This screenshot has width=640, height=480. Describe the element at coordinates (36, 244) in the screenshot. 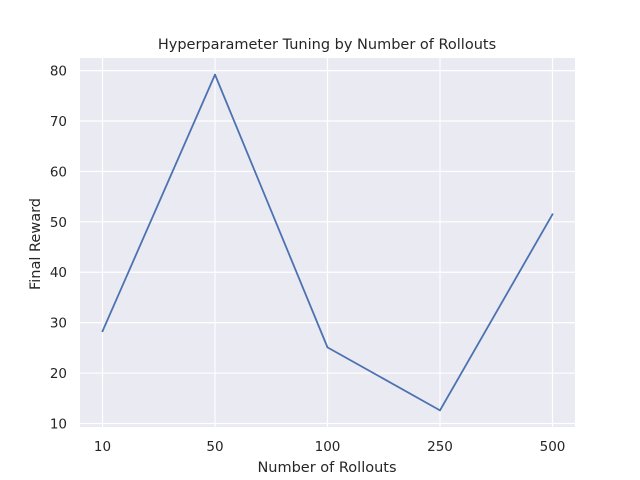

I see `y-axis-label: Final Reward` at that location.